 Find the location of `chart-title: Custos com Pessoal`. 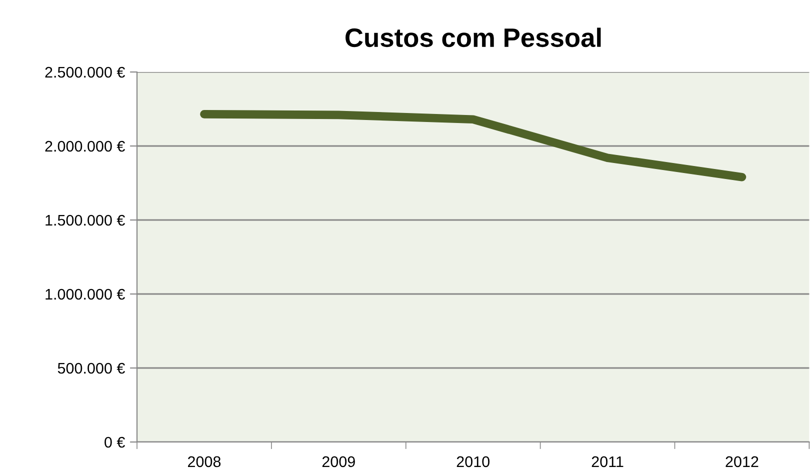

chart-title: Custos com Pessoal is located at coordinates (473, 38).